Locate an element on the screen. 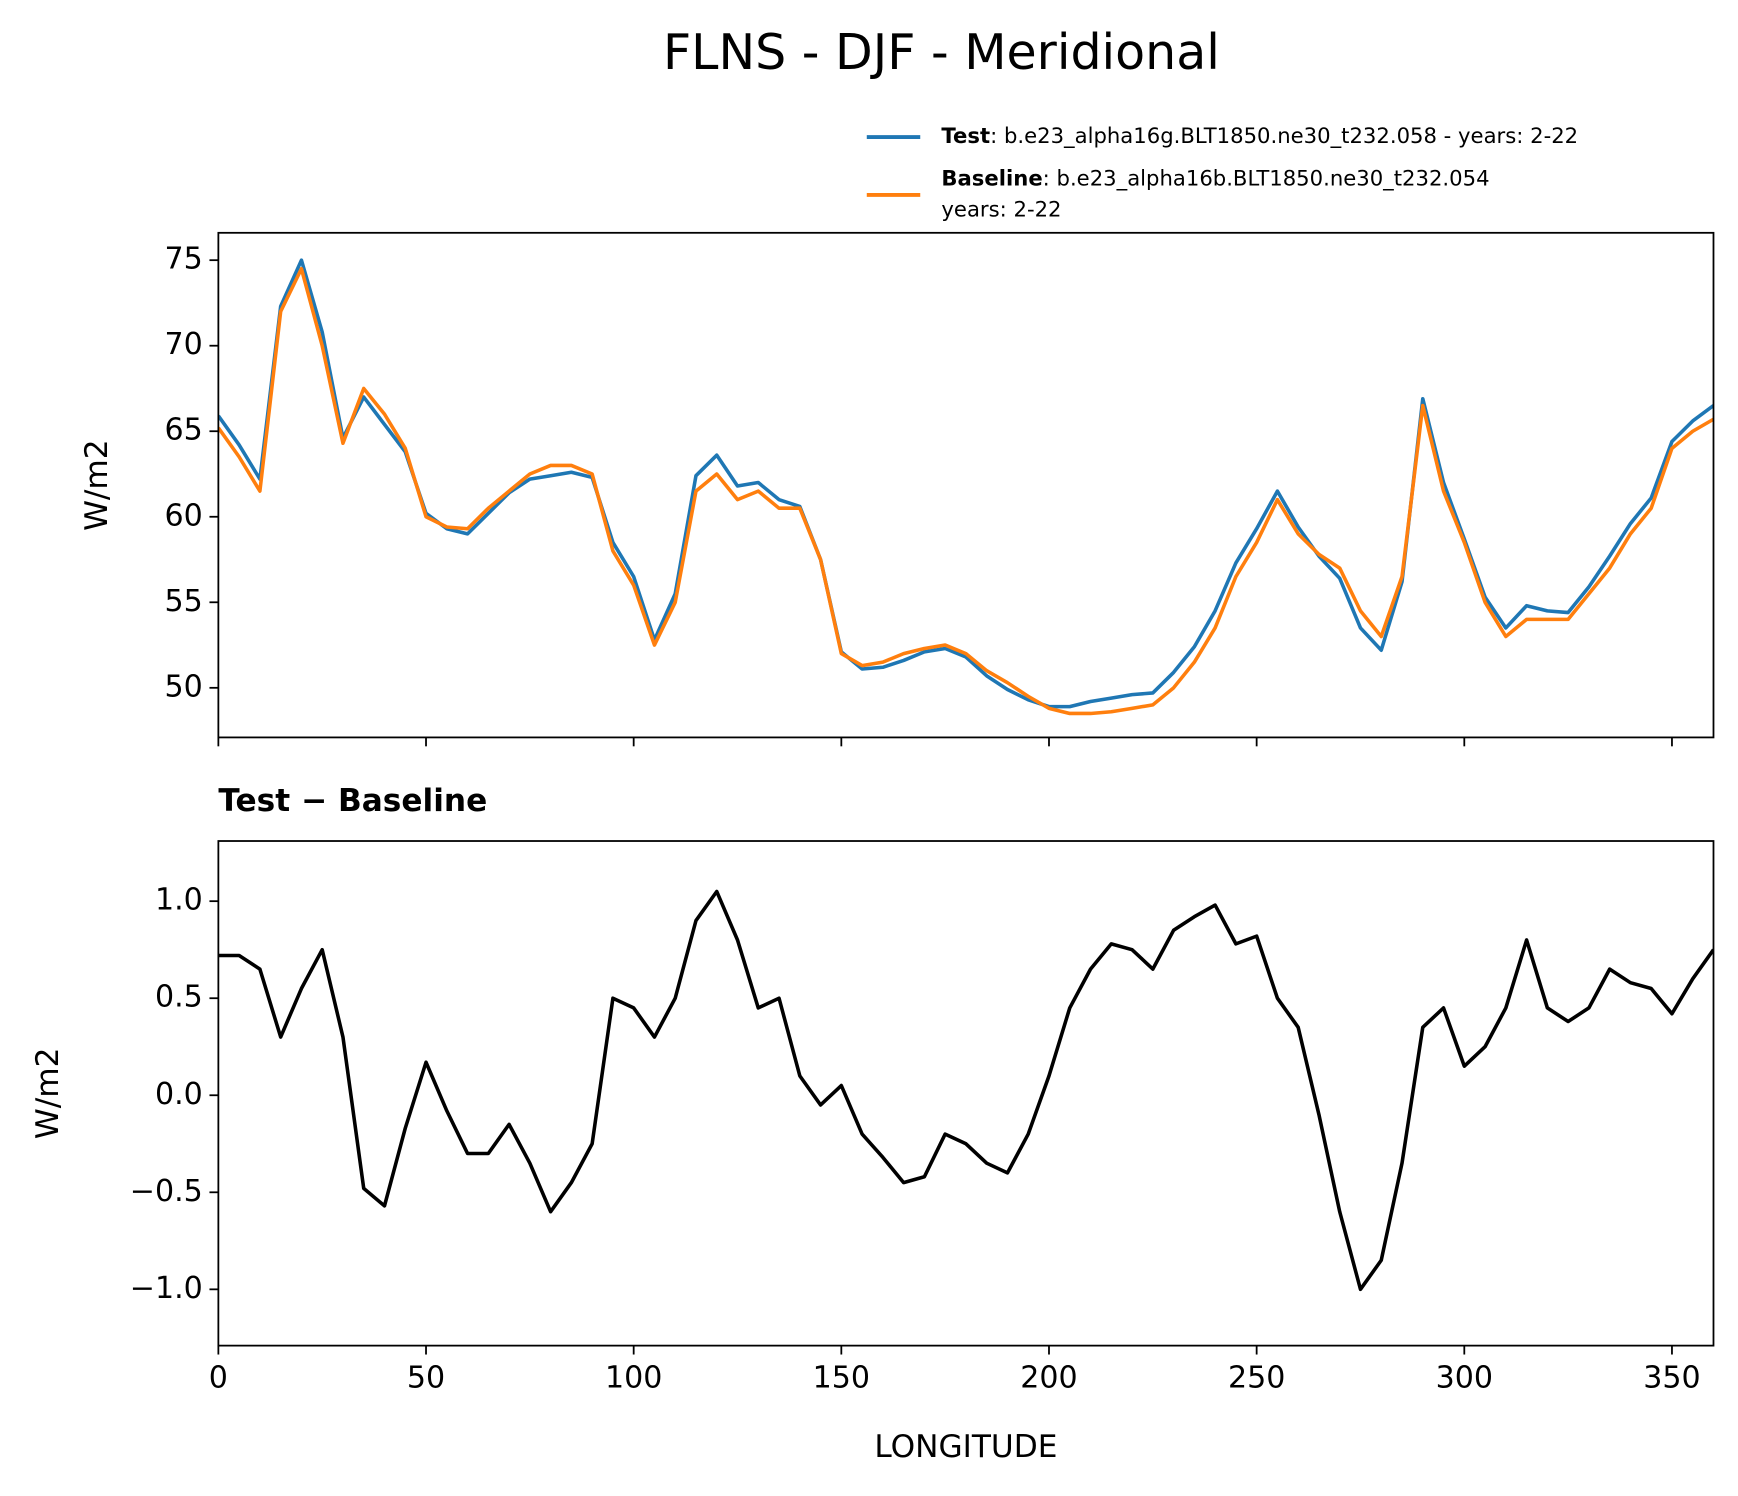  y-tick-label: −1.0 is located at coordinates (166, 1288).